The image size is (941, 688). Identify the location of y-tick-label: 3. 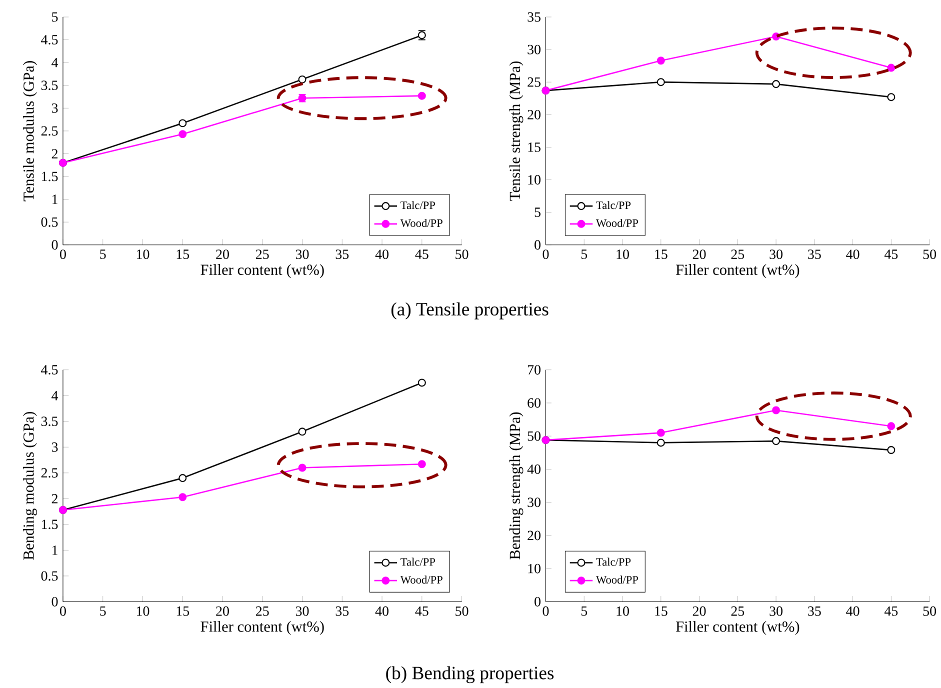
(55, 447).